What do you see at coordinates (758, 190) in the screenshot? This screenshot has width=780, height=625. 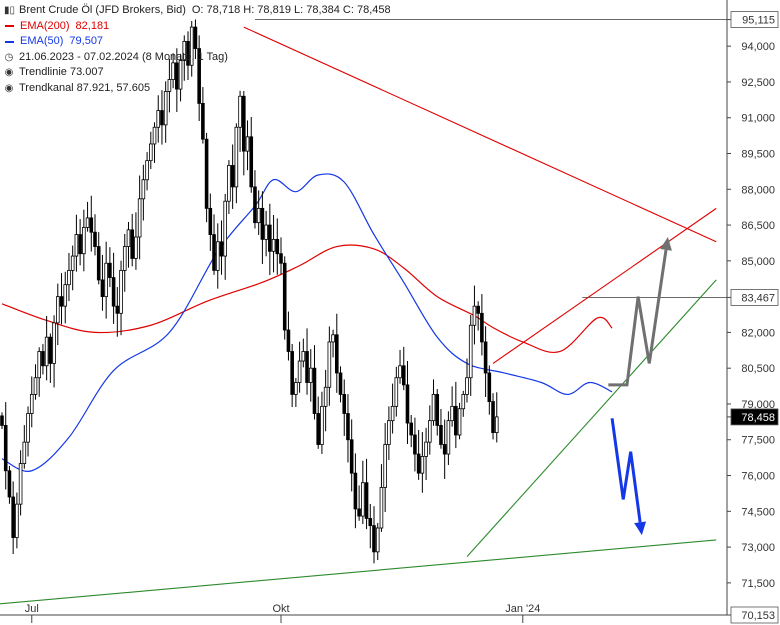 I see `y-tick-label: 88,000` at bounding box center [758, 190].